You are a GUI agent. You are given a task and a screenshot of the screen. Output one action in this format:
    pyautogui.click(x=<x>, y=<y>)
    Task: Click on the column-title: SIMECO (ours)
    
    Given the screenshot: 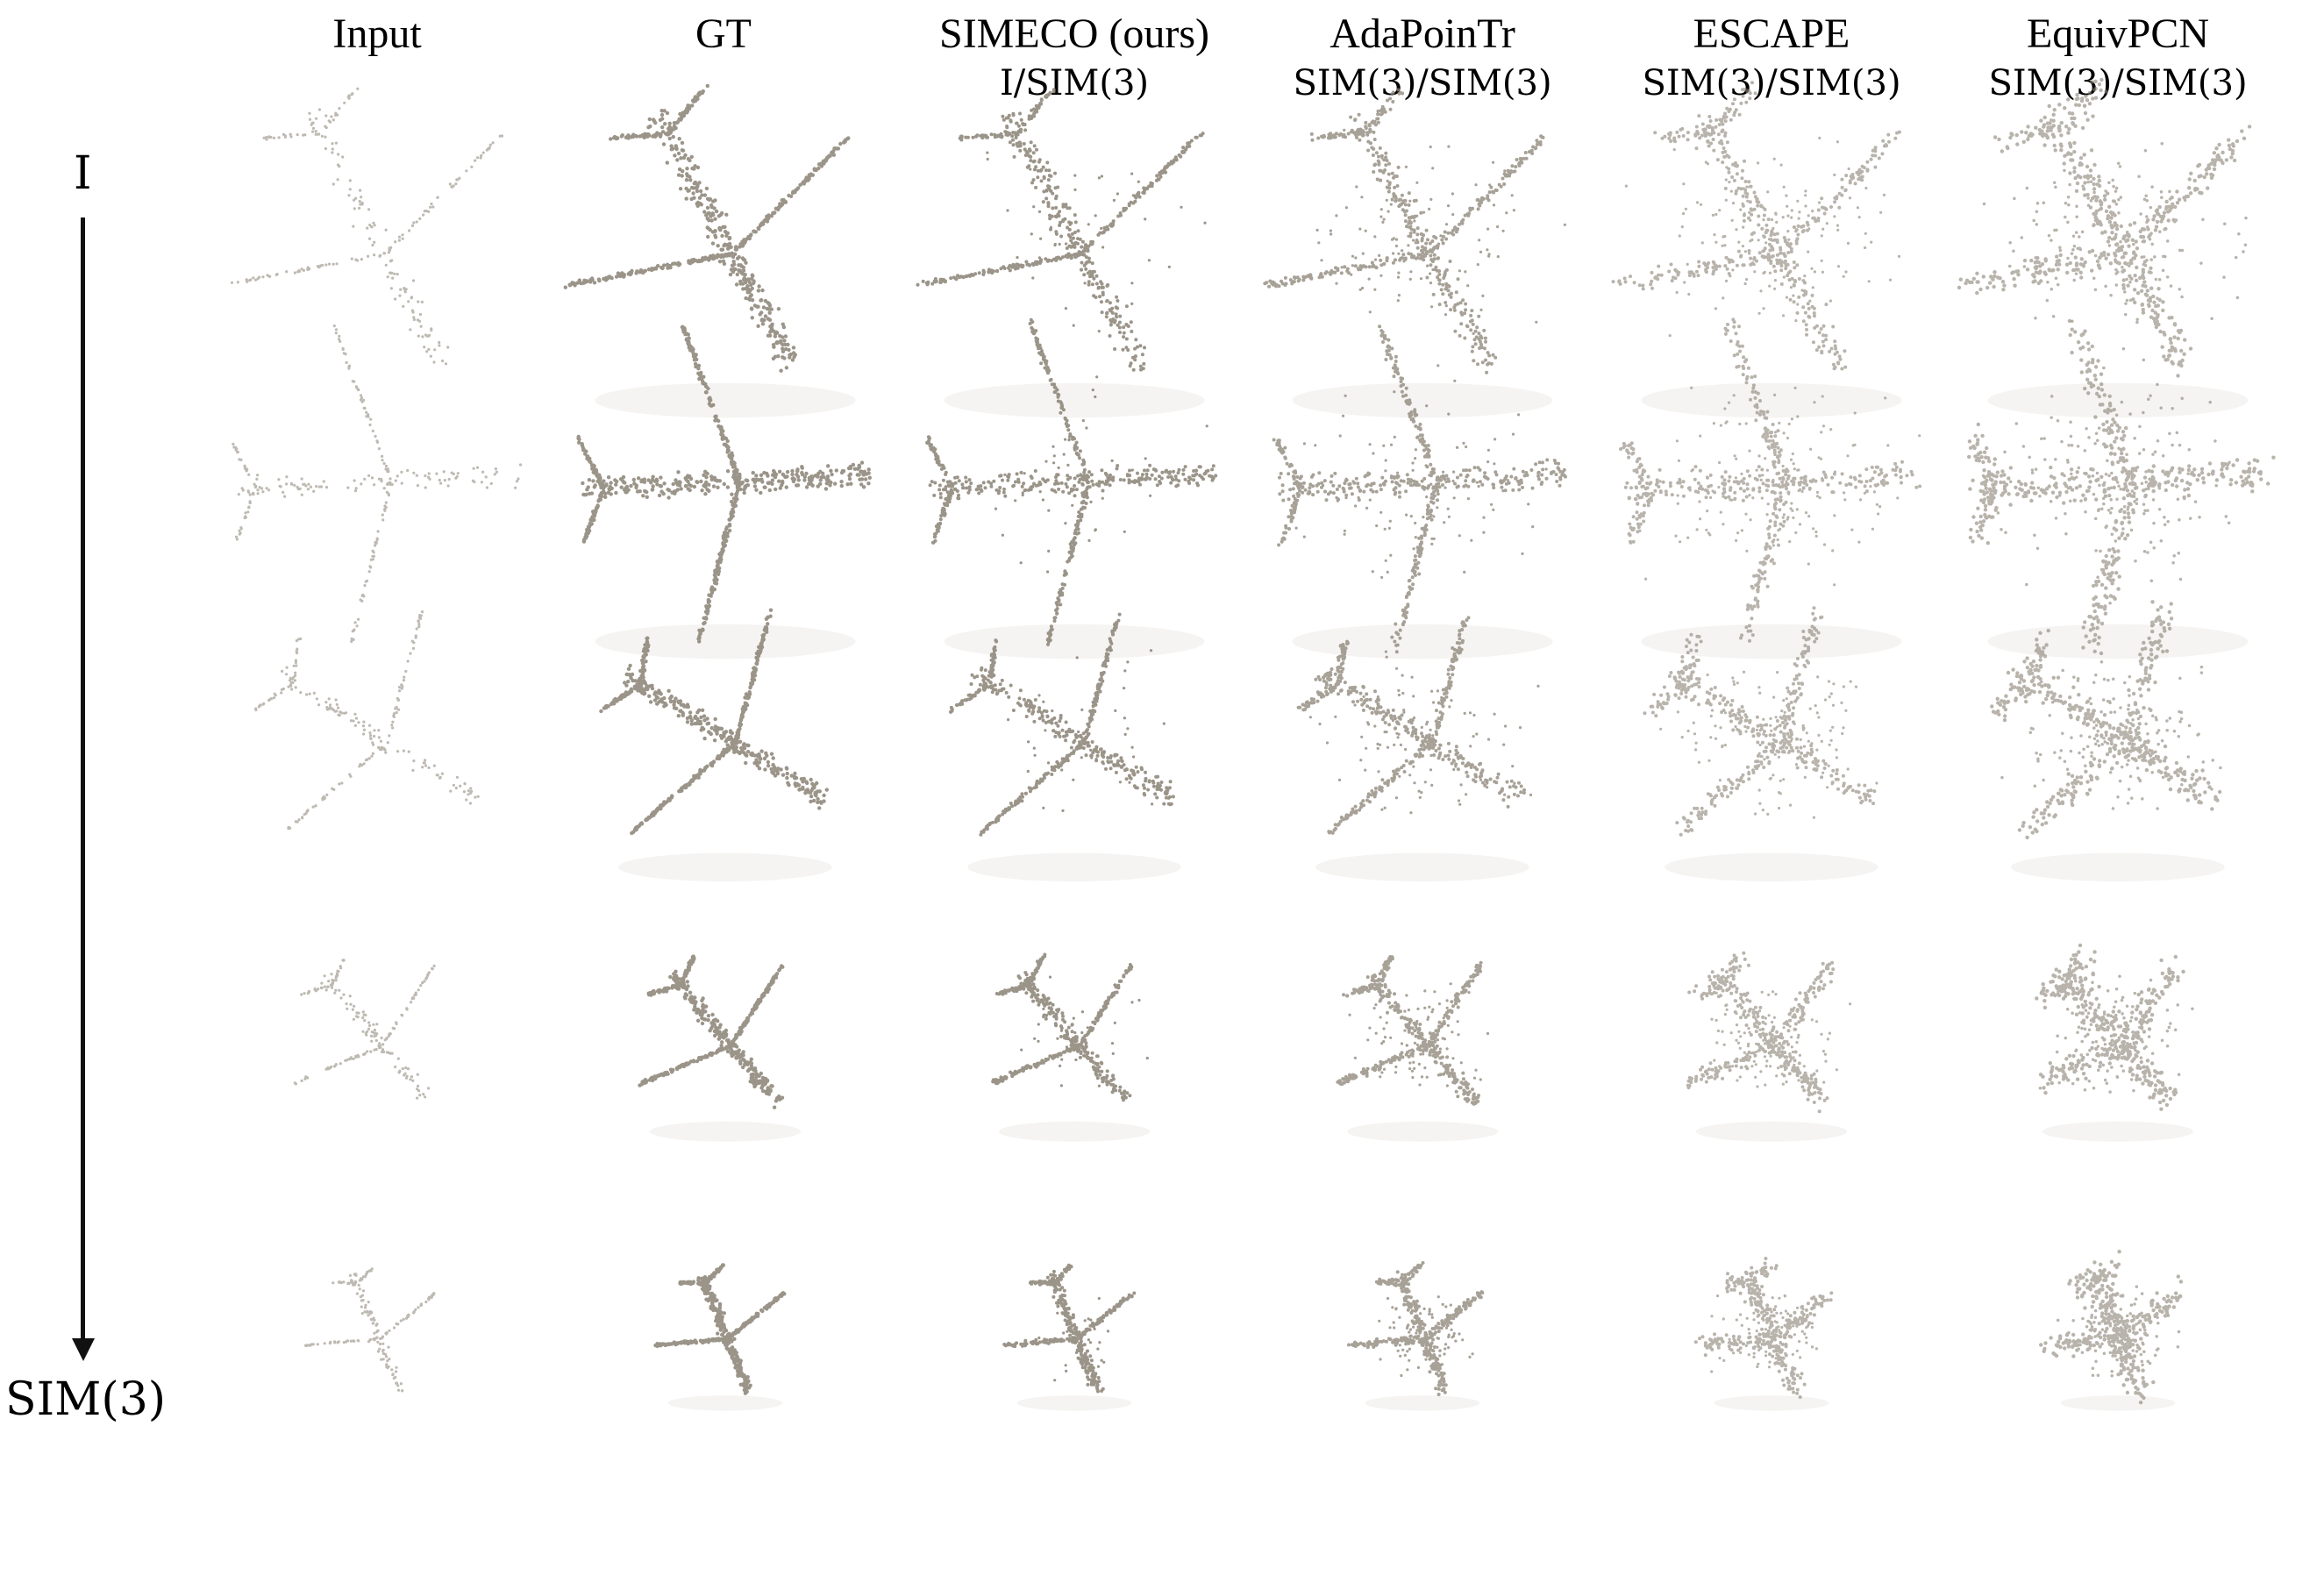 What is the action you would take?
    pyautogui.click(x=1074, y=34)
    